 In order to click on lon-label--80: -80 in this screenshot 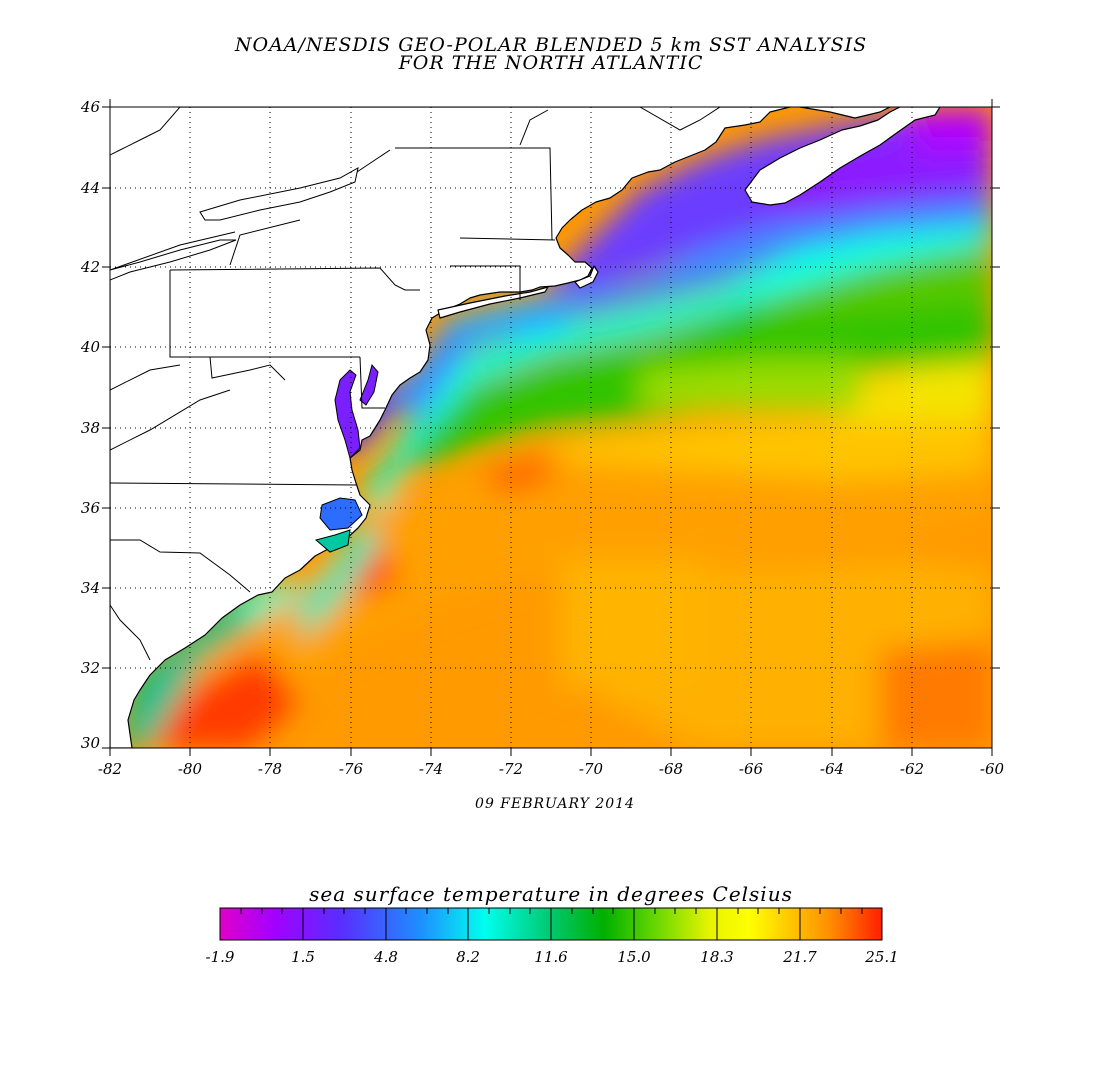, I will do `click(190, 769)`.